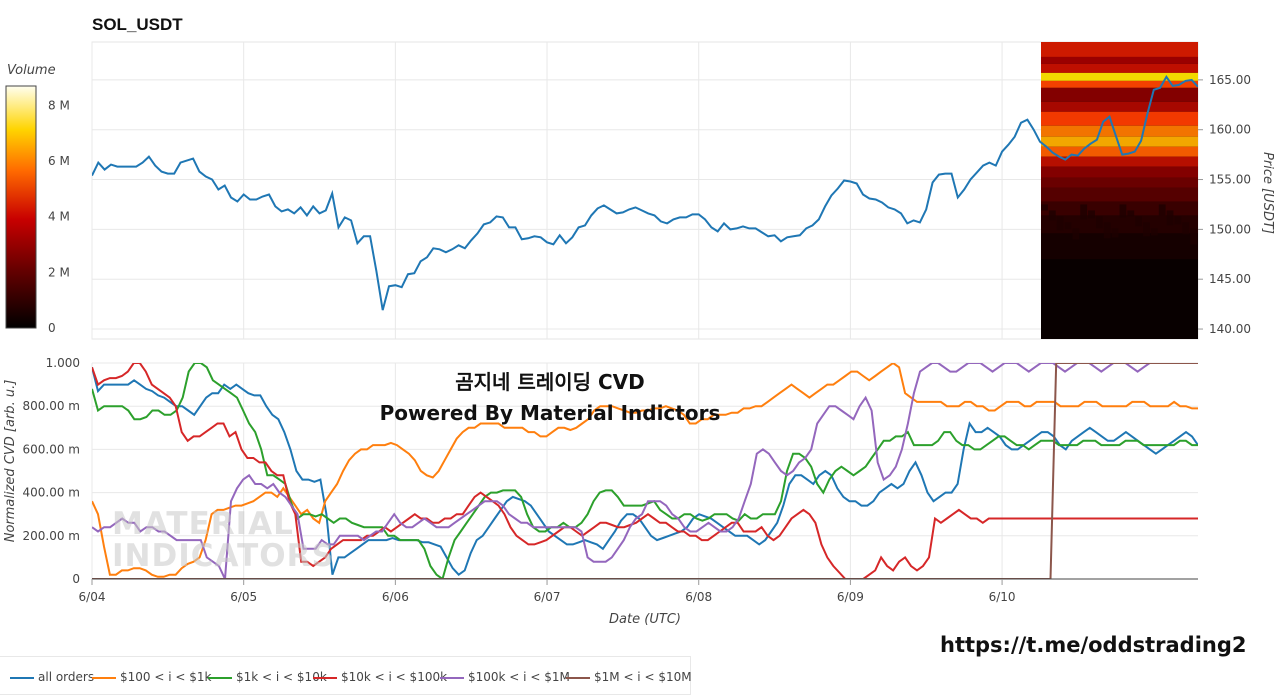 Image resolution: width=1280 pixels, height=695 pixels. Describe the element at coordinates (52, 493) in the screenshot. I see `cvd-tick-label: 400.00 m` at that location.